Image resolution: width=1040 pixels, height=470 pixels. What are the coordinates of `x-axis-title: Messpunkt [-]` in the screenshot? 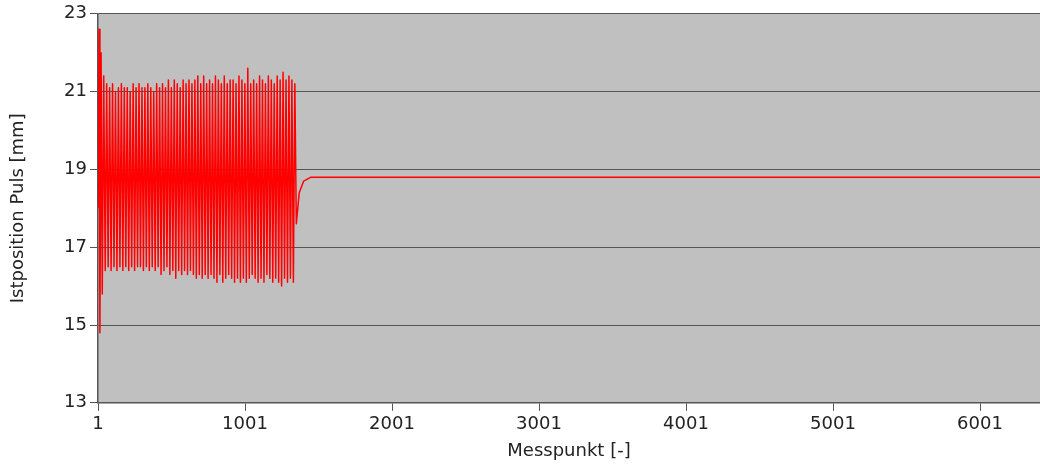 It's located at (569, 449).